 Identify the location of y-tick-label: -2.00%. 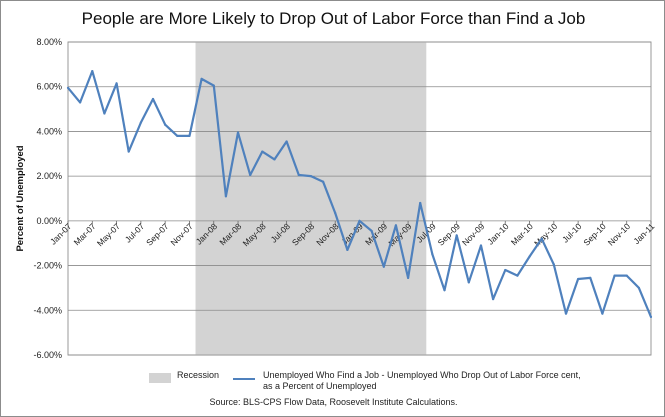
(47, 266).